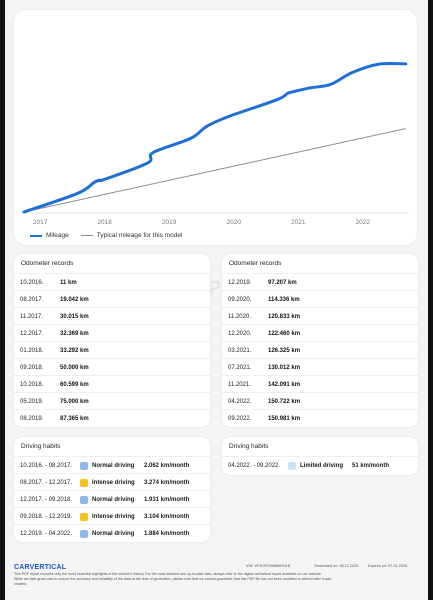 Image resolution: width=433 pixels, height=600 pixels. I want to click on table-row: 05.2019. 75.000 km, so click(112, 401).